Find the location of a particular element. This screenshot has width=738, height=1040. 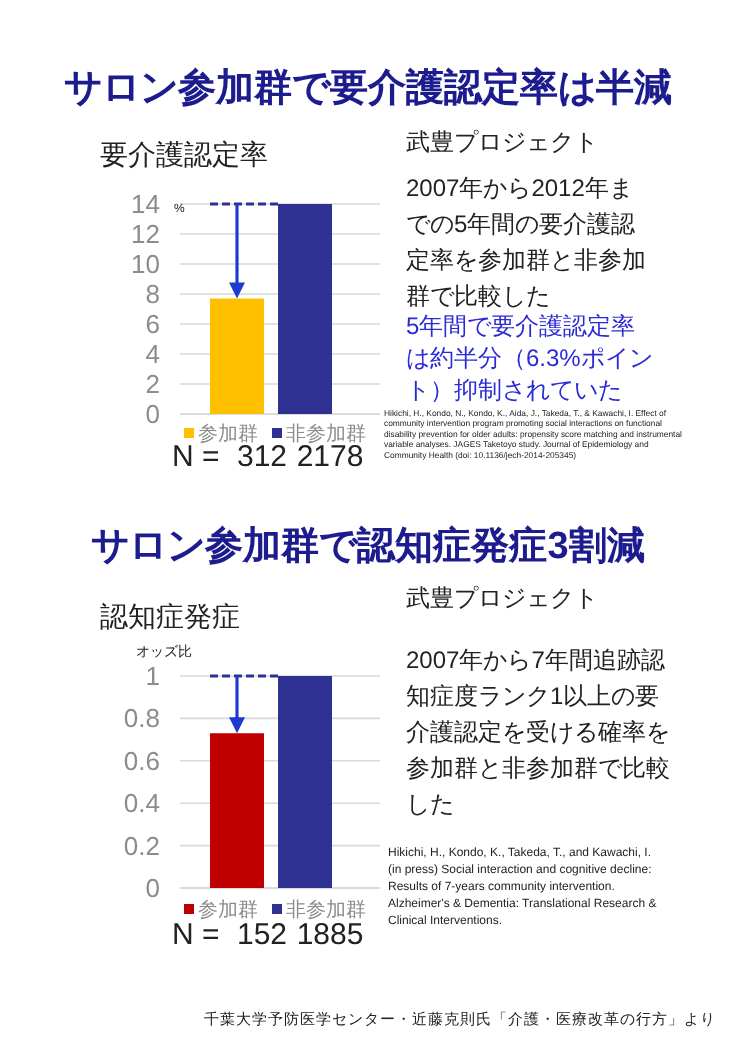

y-tick-label: 10 is located at coordinates (145, 264).